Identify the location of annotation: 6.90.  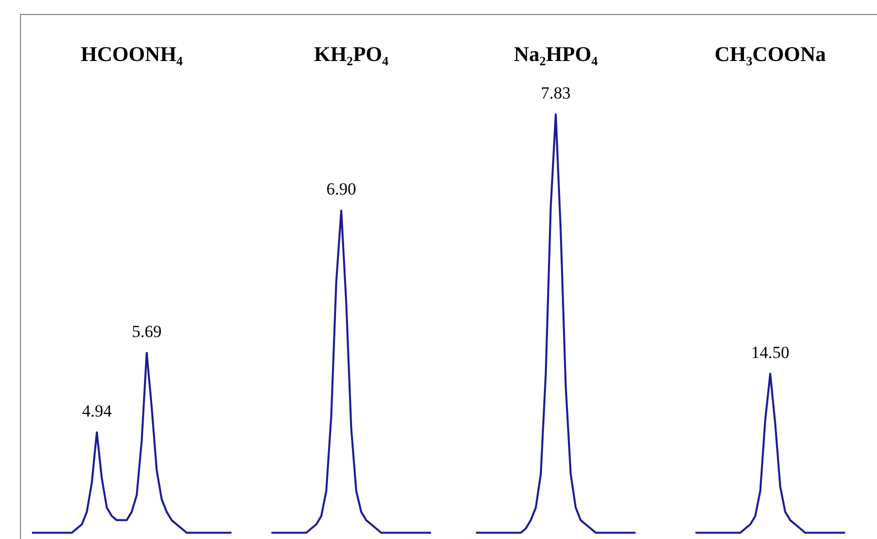
(341, 189).